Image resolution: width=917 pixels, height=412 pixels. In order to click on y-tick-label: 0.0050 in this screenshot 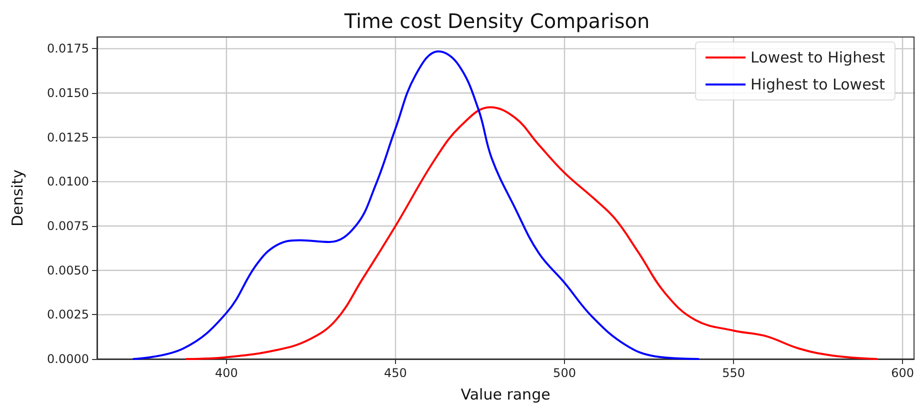, I will do `click(68, 270)`.